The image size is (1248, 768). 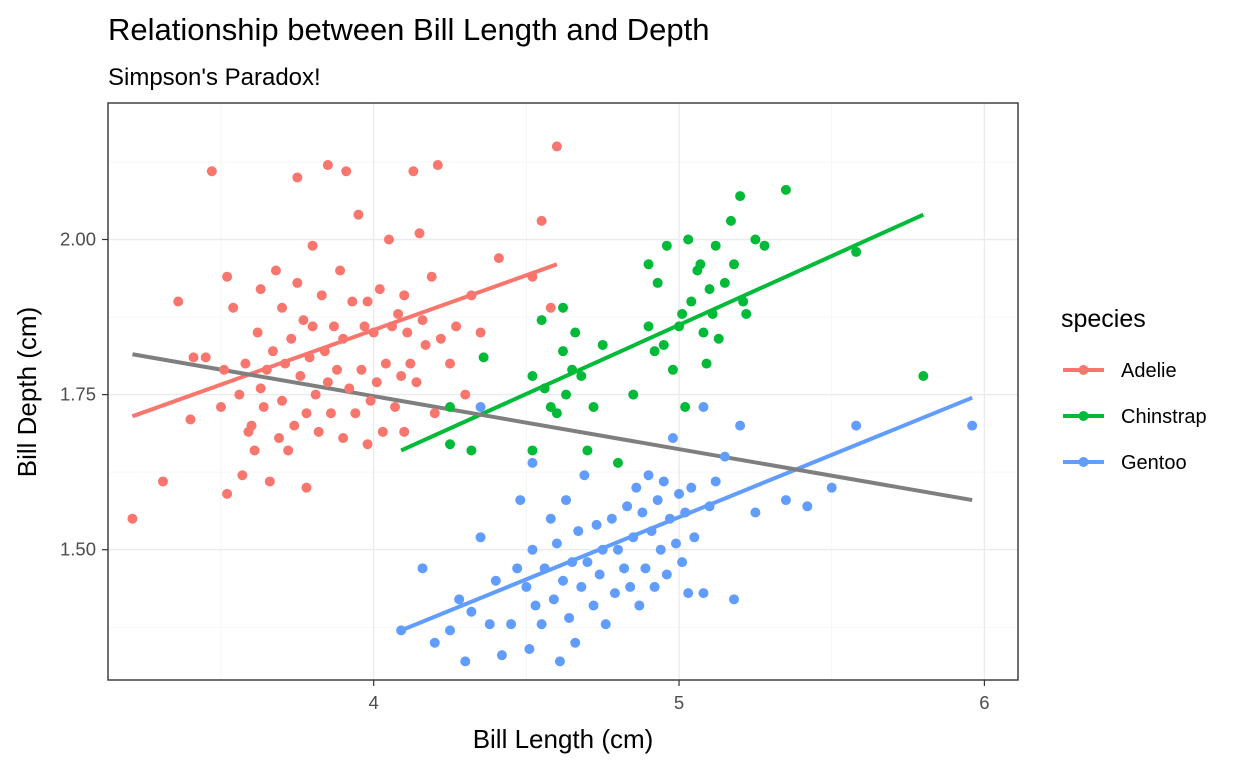 What do you see at coordinates (679, 702) in the screenshot?
I see `x-tick-label: 5` at bounding box center [679, 702].